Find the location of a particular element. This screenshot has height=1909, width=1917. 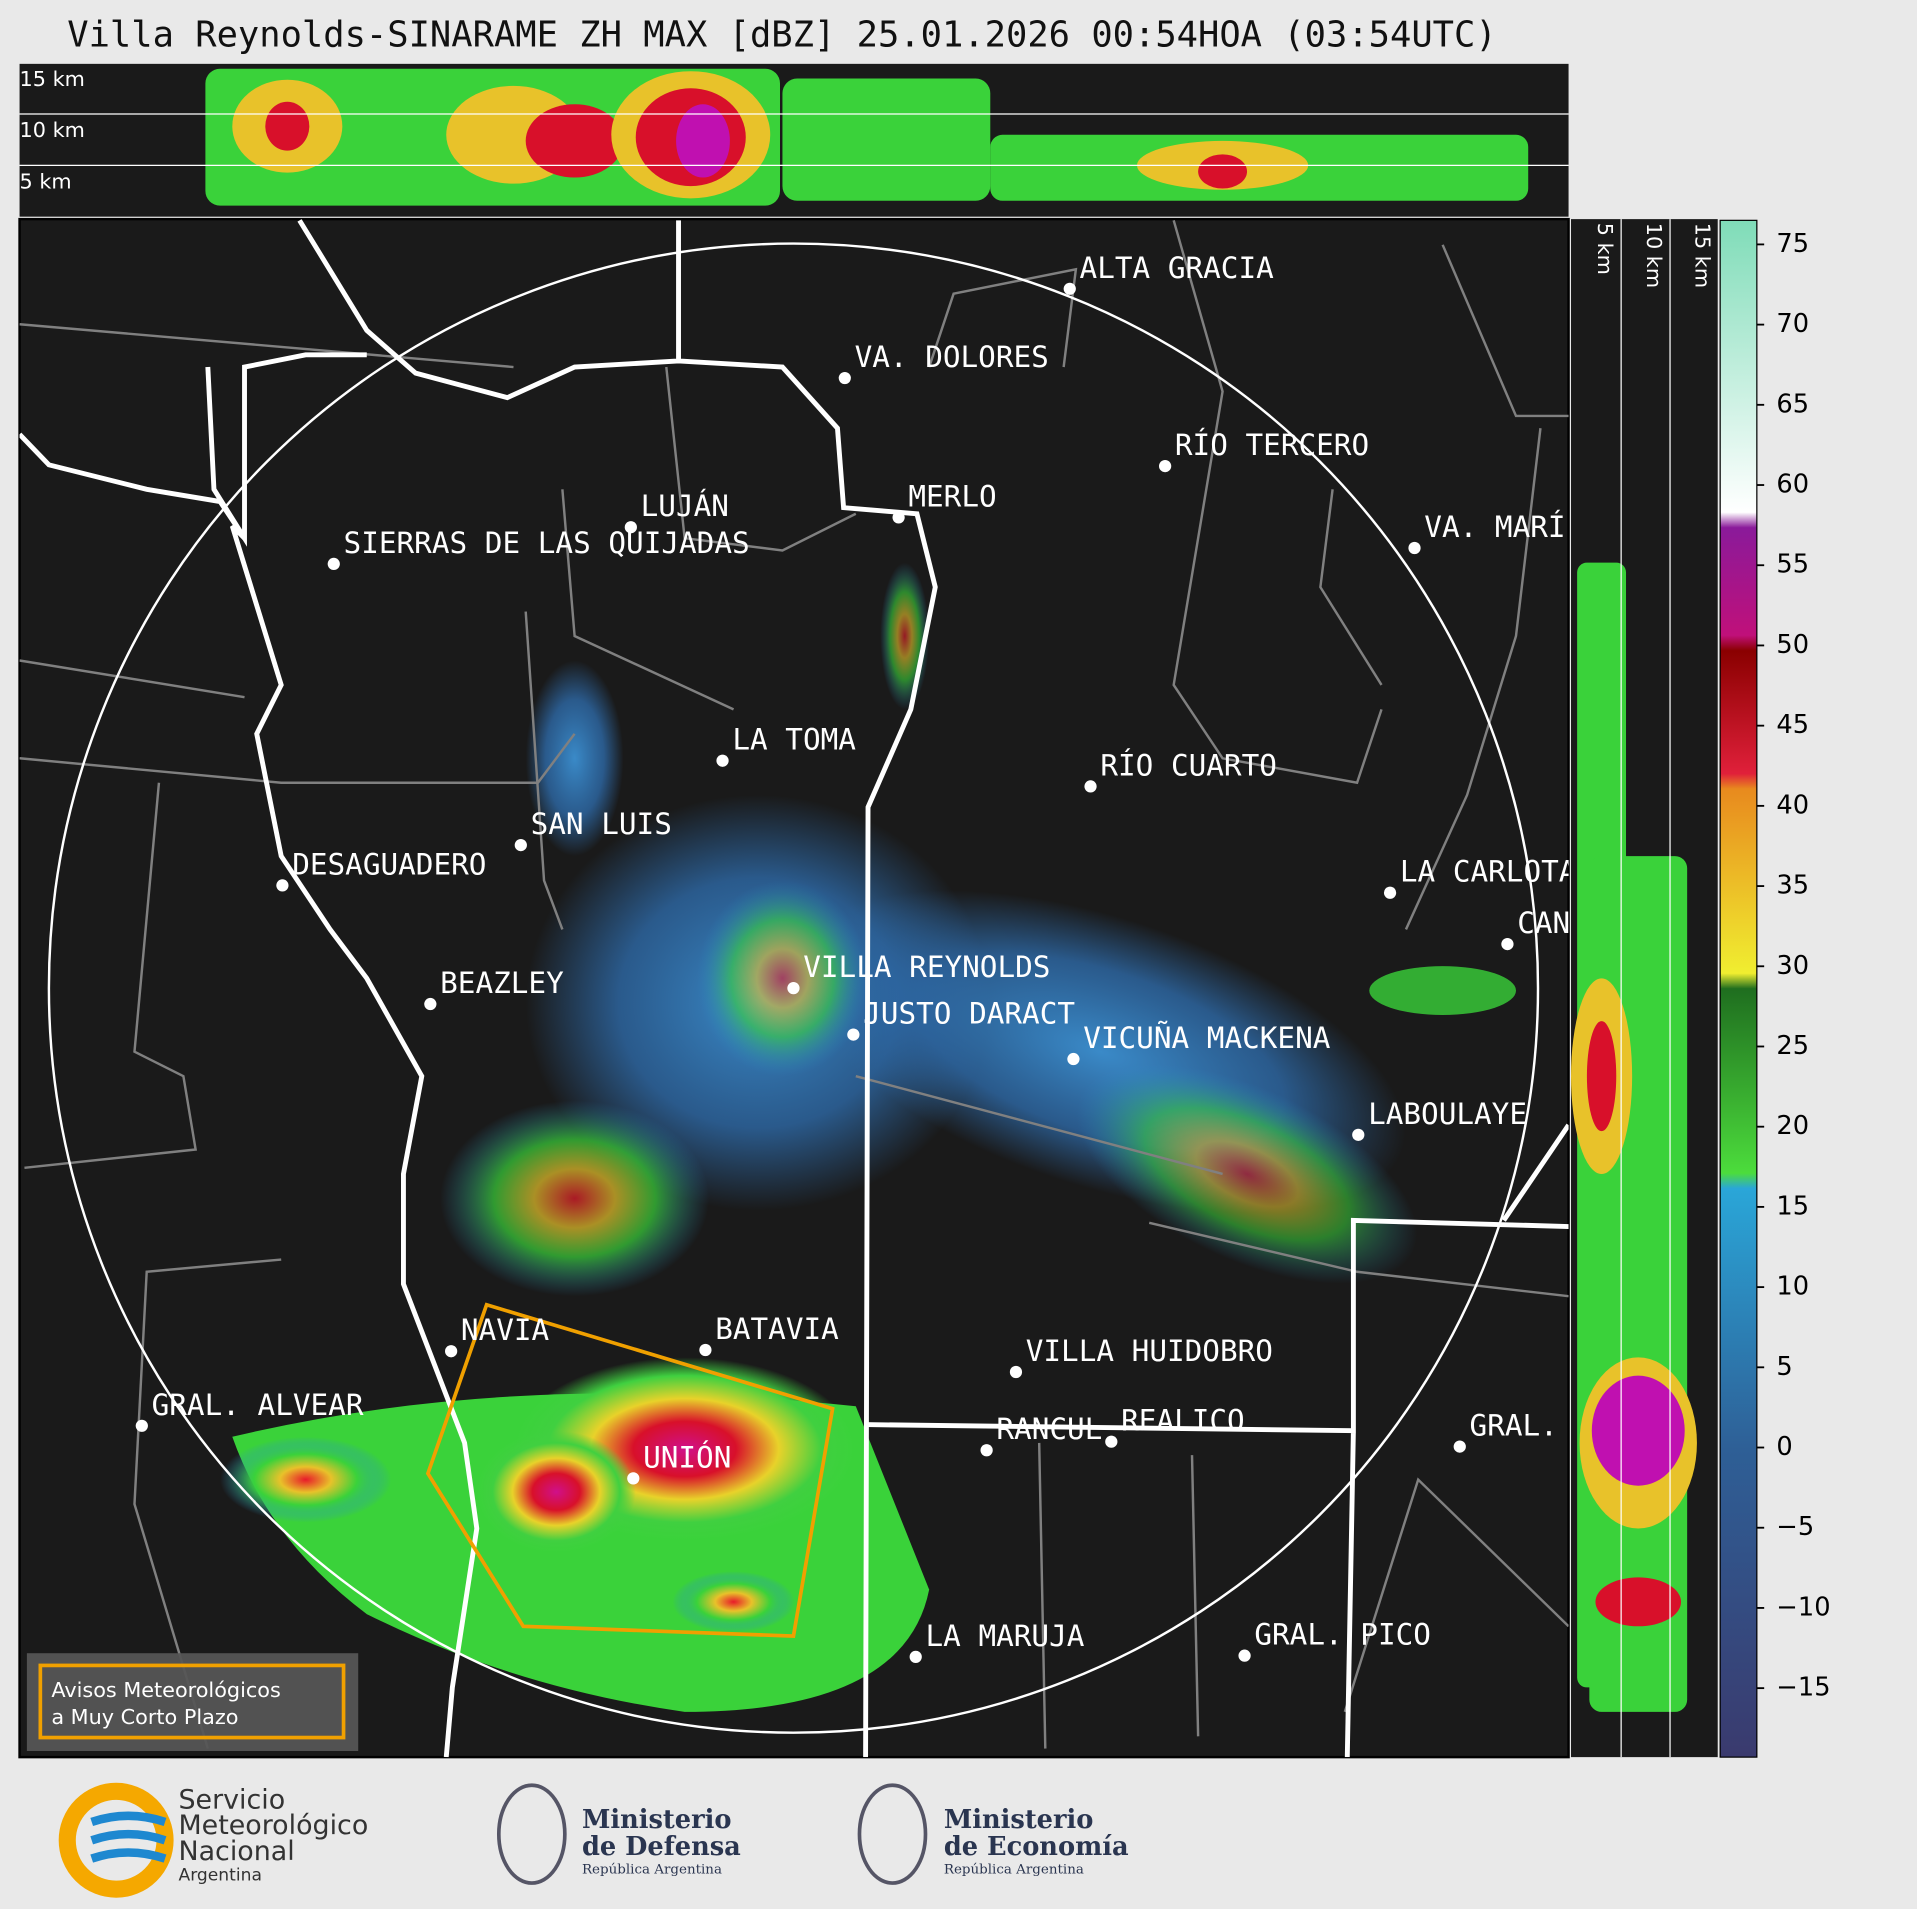

city-label: VICUÑA MACKENA is located at coordinates (1207, 1037).